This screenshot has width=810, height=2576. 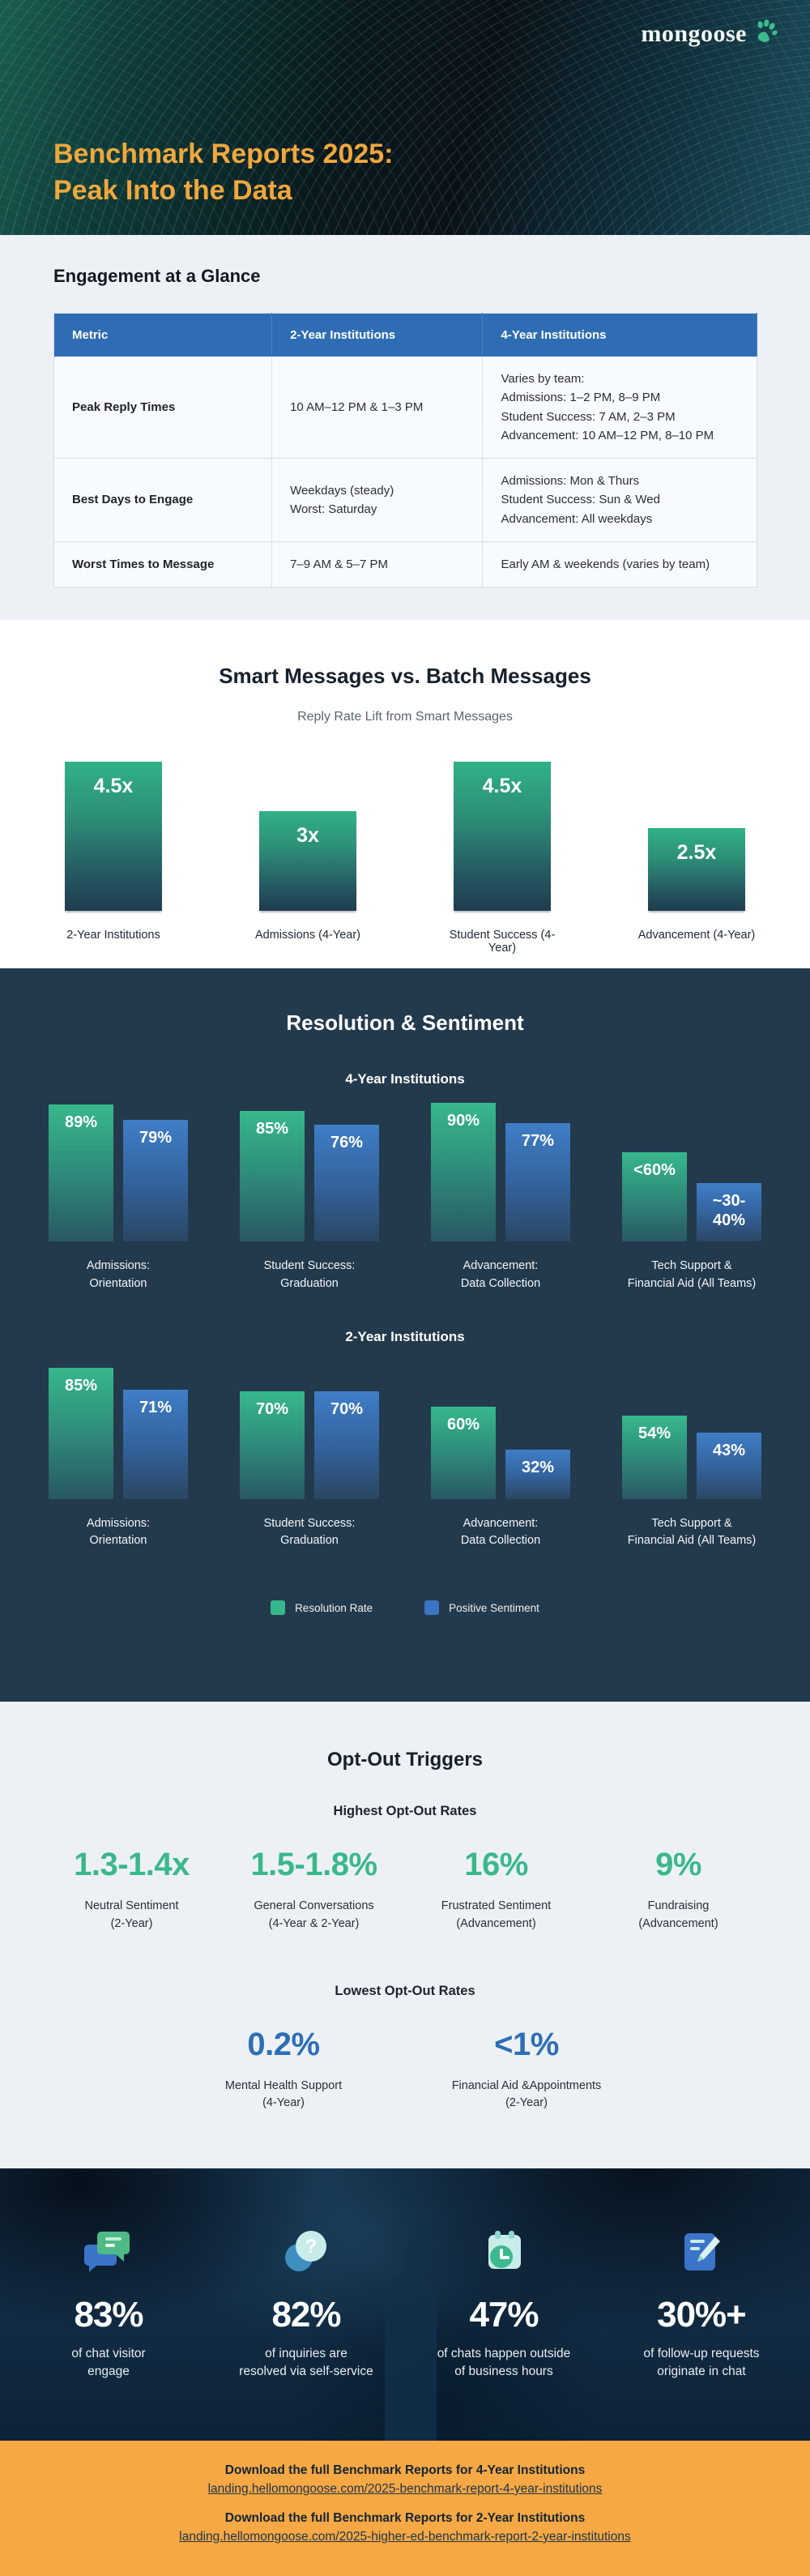 What do you see at coordinates (526, 2044) in the screenshot?
I see `stat-value: <1%` at bounding box center [526, 2044].